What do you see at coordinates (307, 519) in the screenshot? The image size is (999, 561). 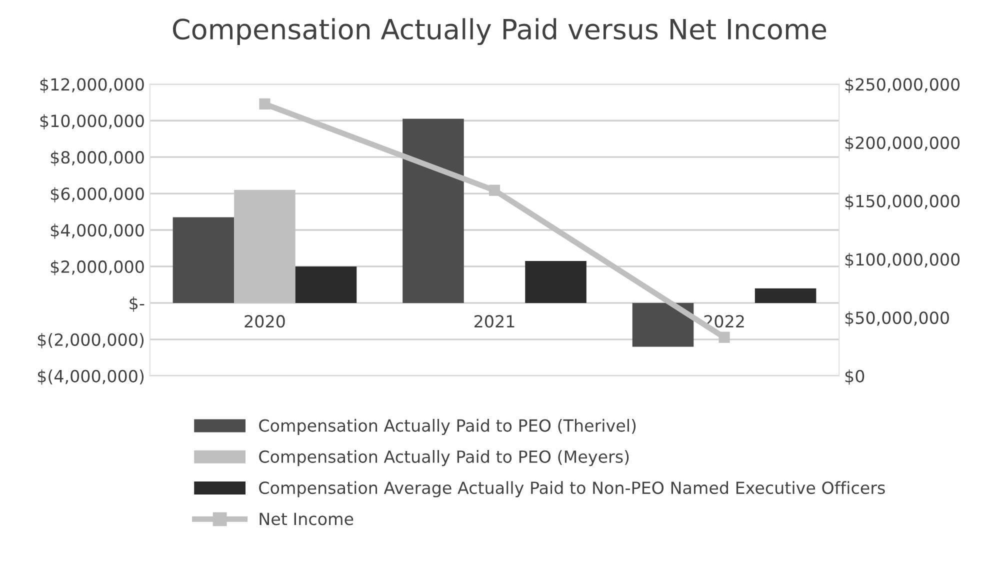 I see `legend-label: Net Income` at bounding box center [307, 519].